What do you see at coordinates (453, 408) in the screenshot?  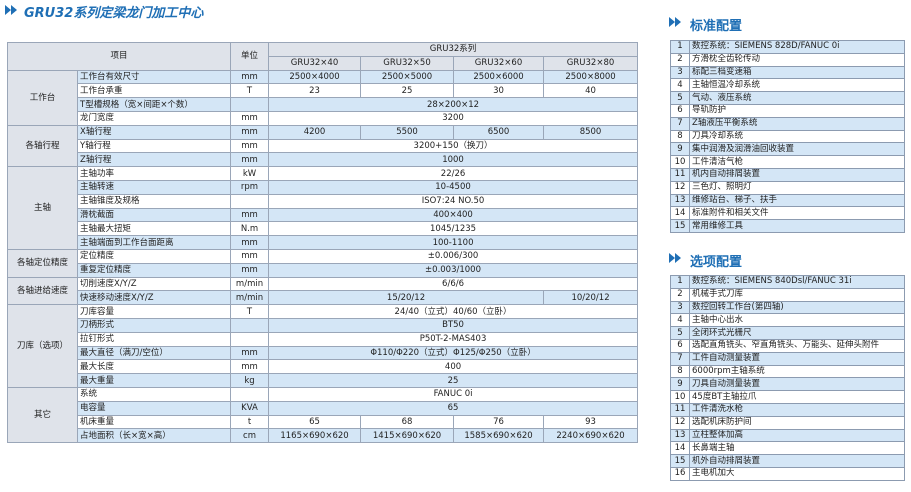 I see `value-cell: 65` at bounding box center [453, 408].